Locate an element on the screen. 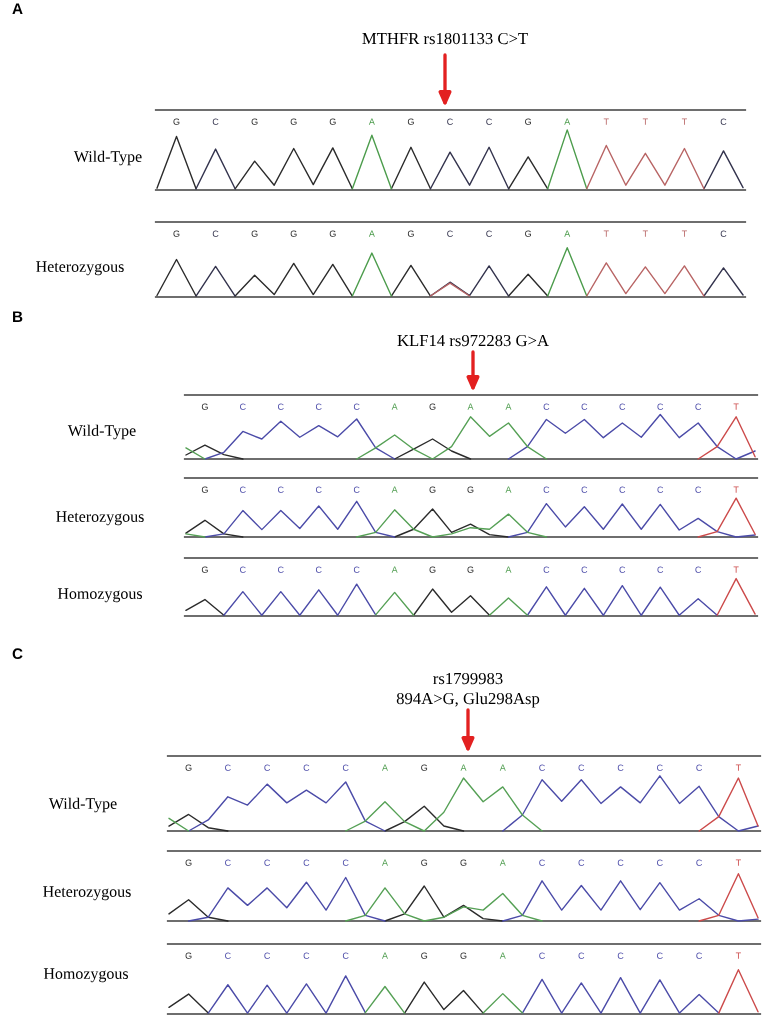  text: A is located at coordinates (17, 8).